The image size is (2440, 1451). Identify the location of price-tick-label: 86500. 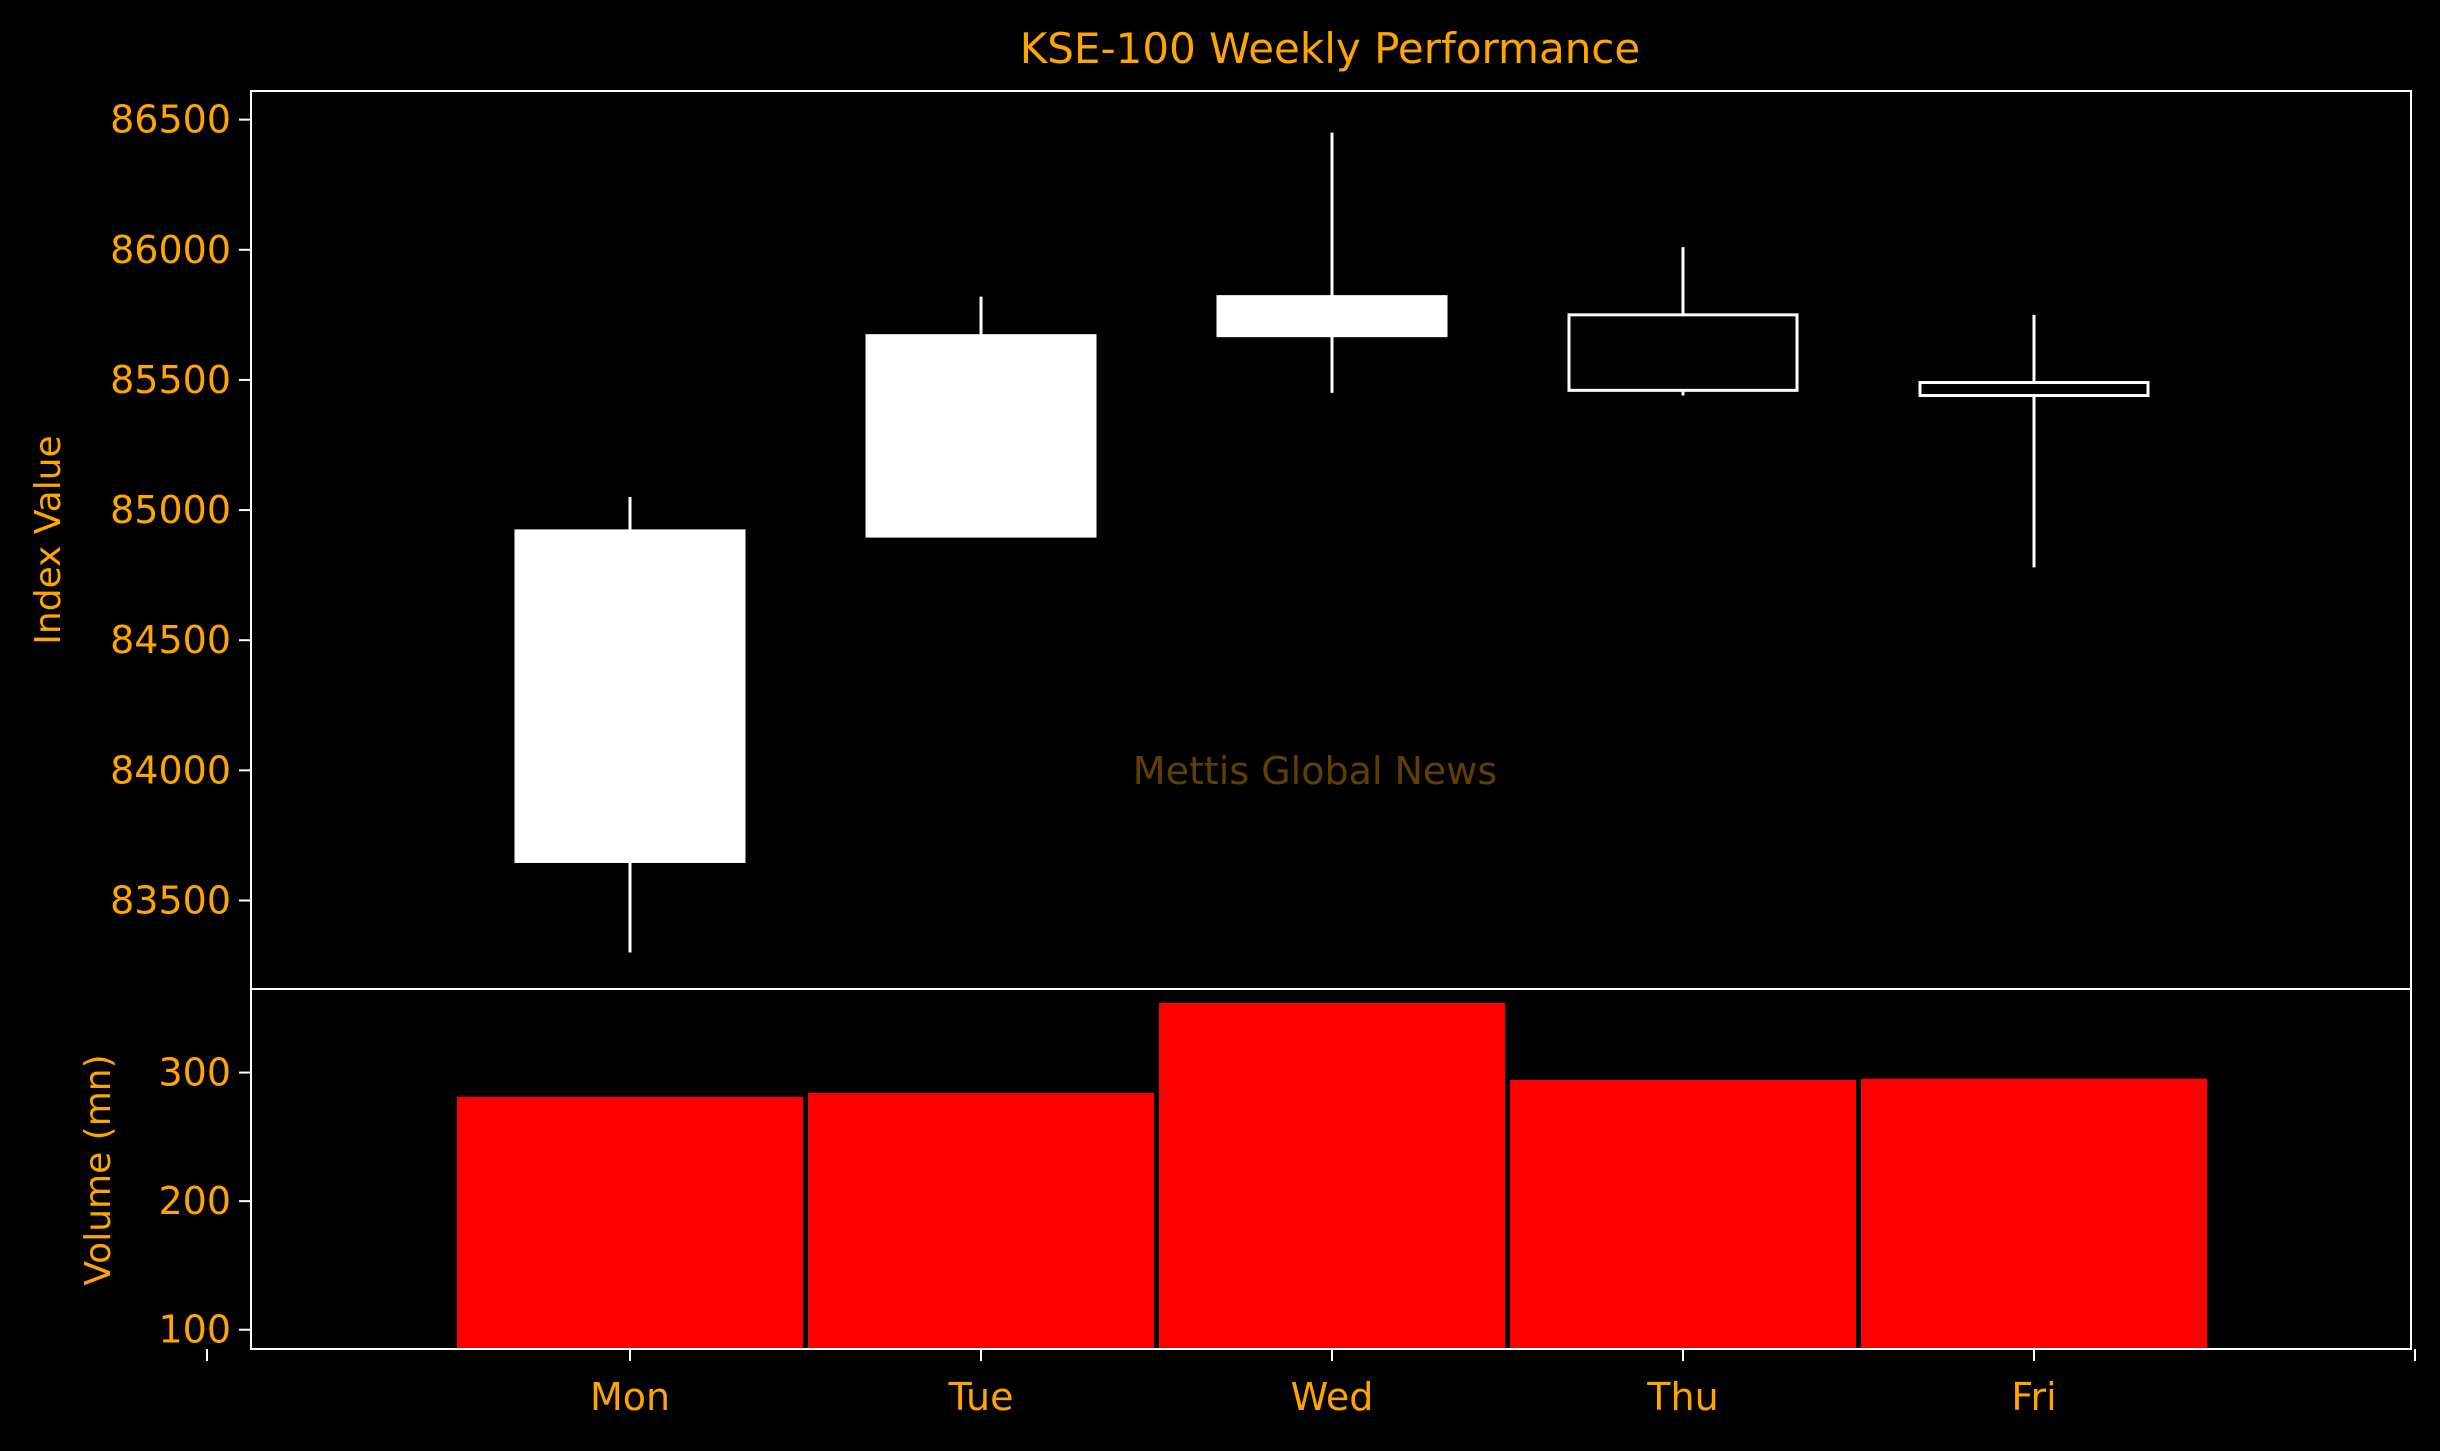
(170, 120).